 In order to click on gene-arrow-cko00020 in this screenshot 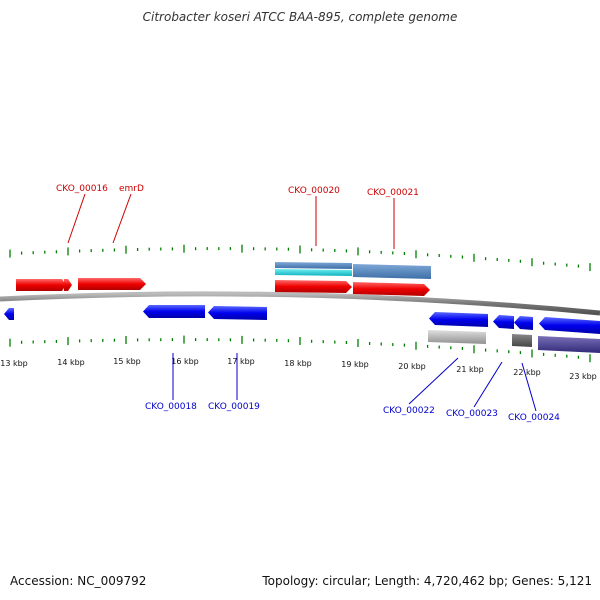, I will do `click(313, 286)`.